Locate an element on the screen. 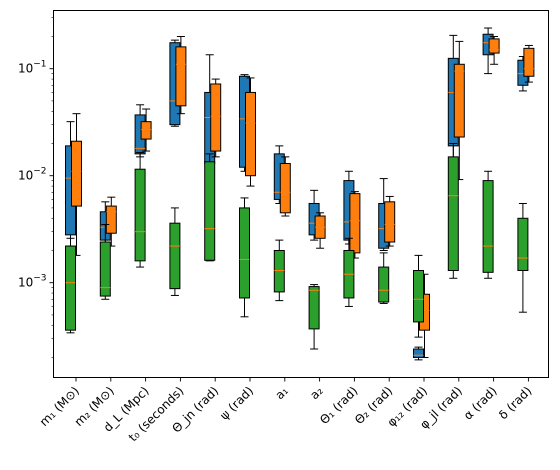  y-tick-label: 10⁻² is located at coordinates (32, 175).